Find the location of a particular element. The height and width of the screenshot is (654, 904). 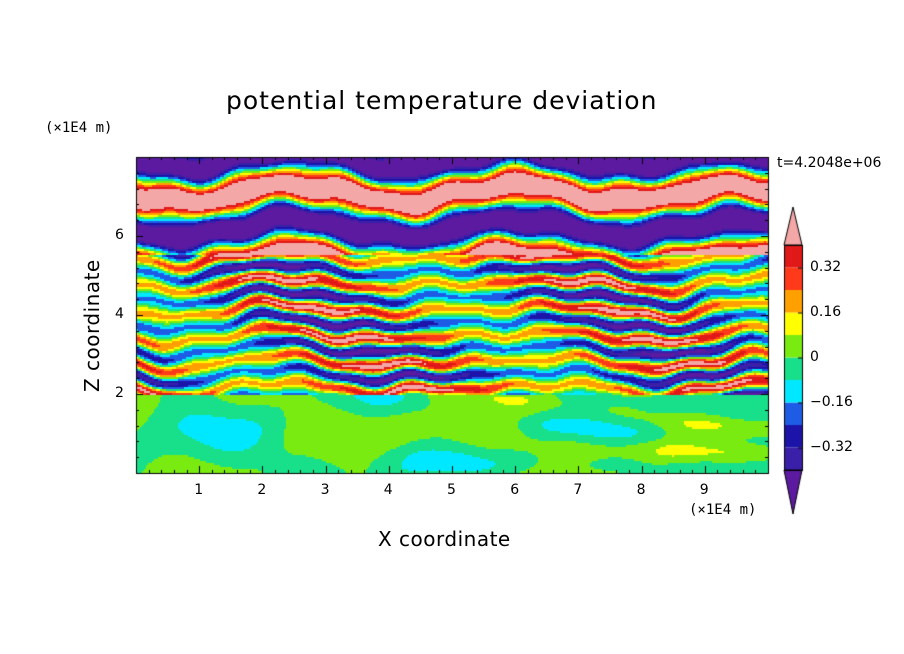

x-tick-label: 9 is located at coordinates (704, 490).